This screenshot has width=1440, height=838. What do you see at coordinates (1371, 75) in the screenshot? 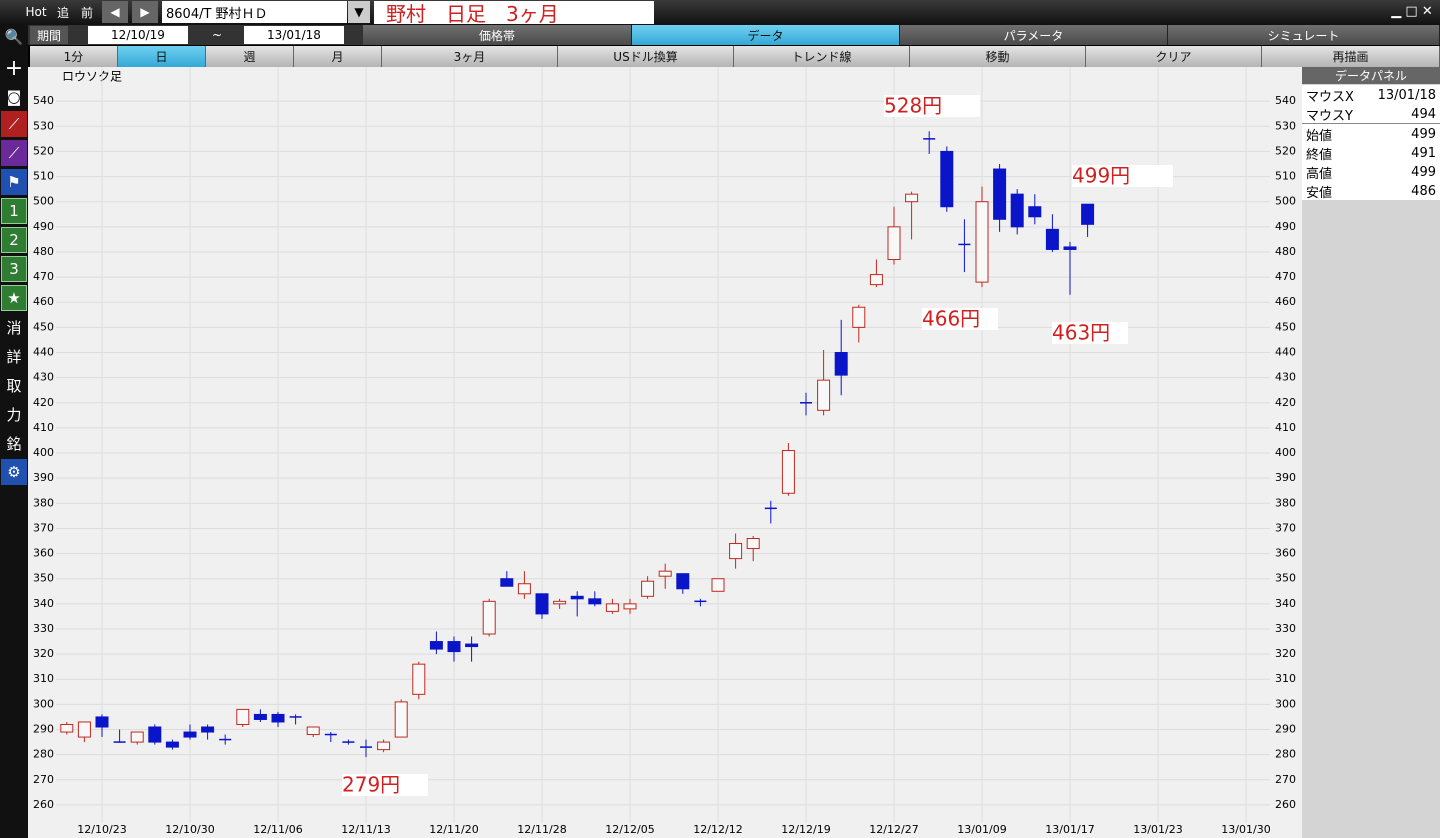
I see `data-panel-title: データパネル` at bounding box center [1371, 75].